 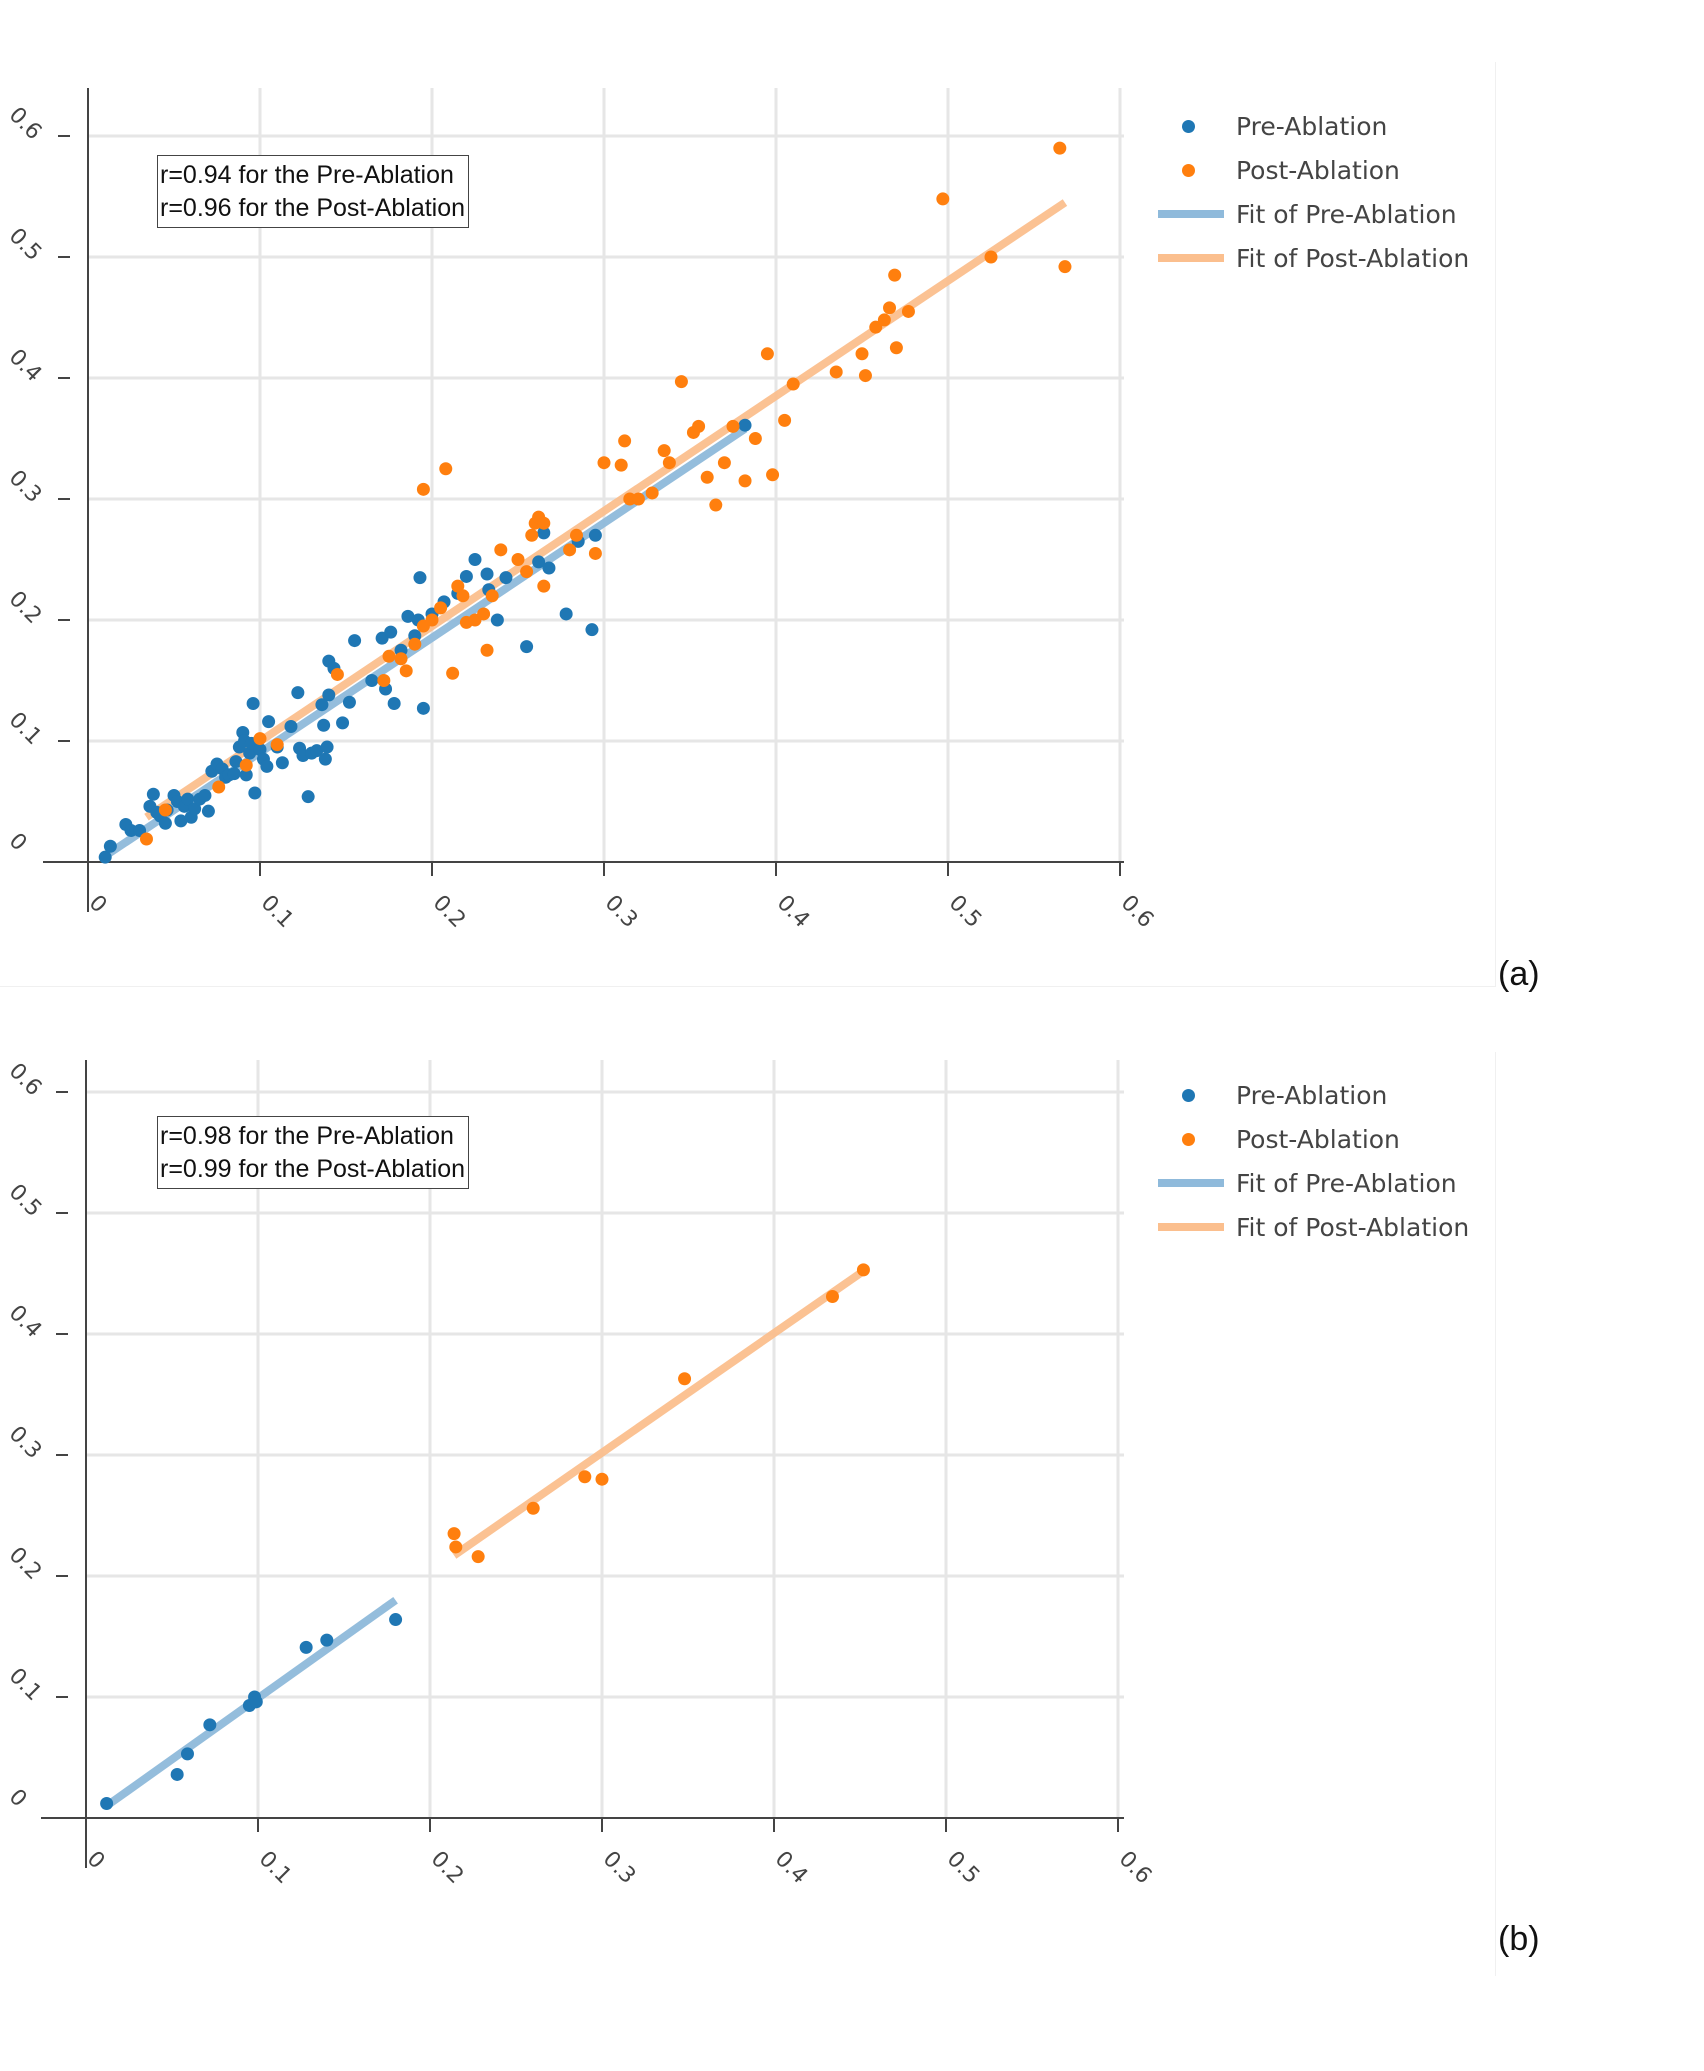 I want to click on x-tick-label: 0.1, so click(x=277, y=912).